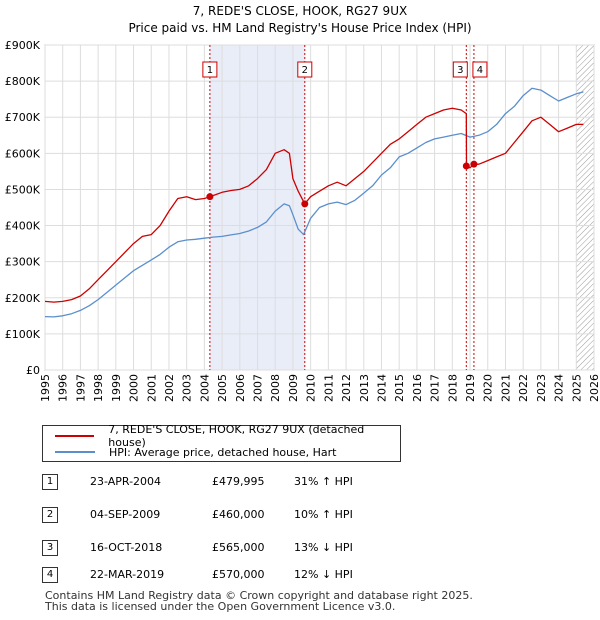 Image resolution: width=600 pixels, height=620 pixels. I want to click on x-tick-label: 2016, so click(417, 388).